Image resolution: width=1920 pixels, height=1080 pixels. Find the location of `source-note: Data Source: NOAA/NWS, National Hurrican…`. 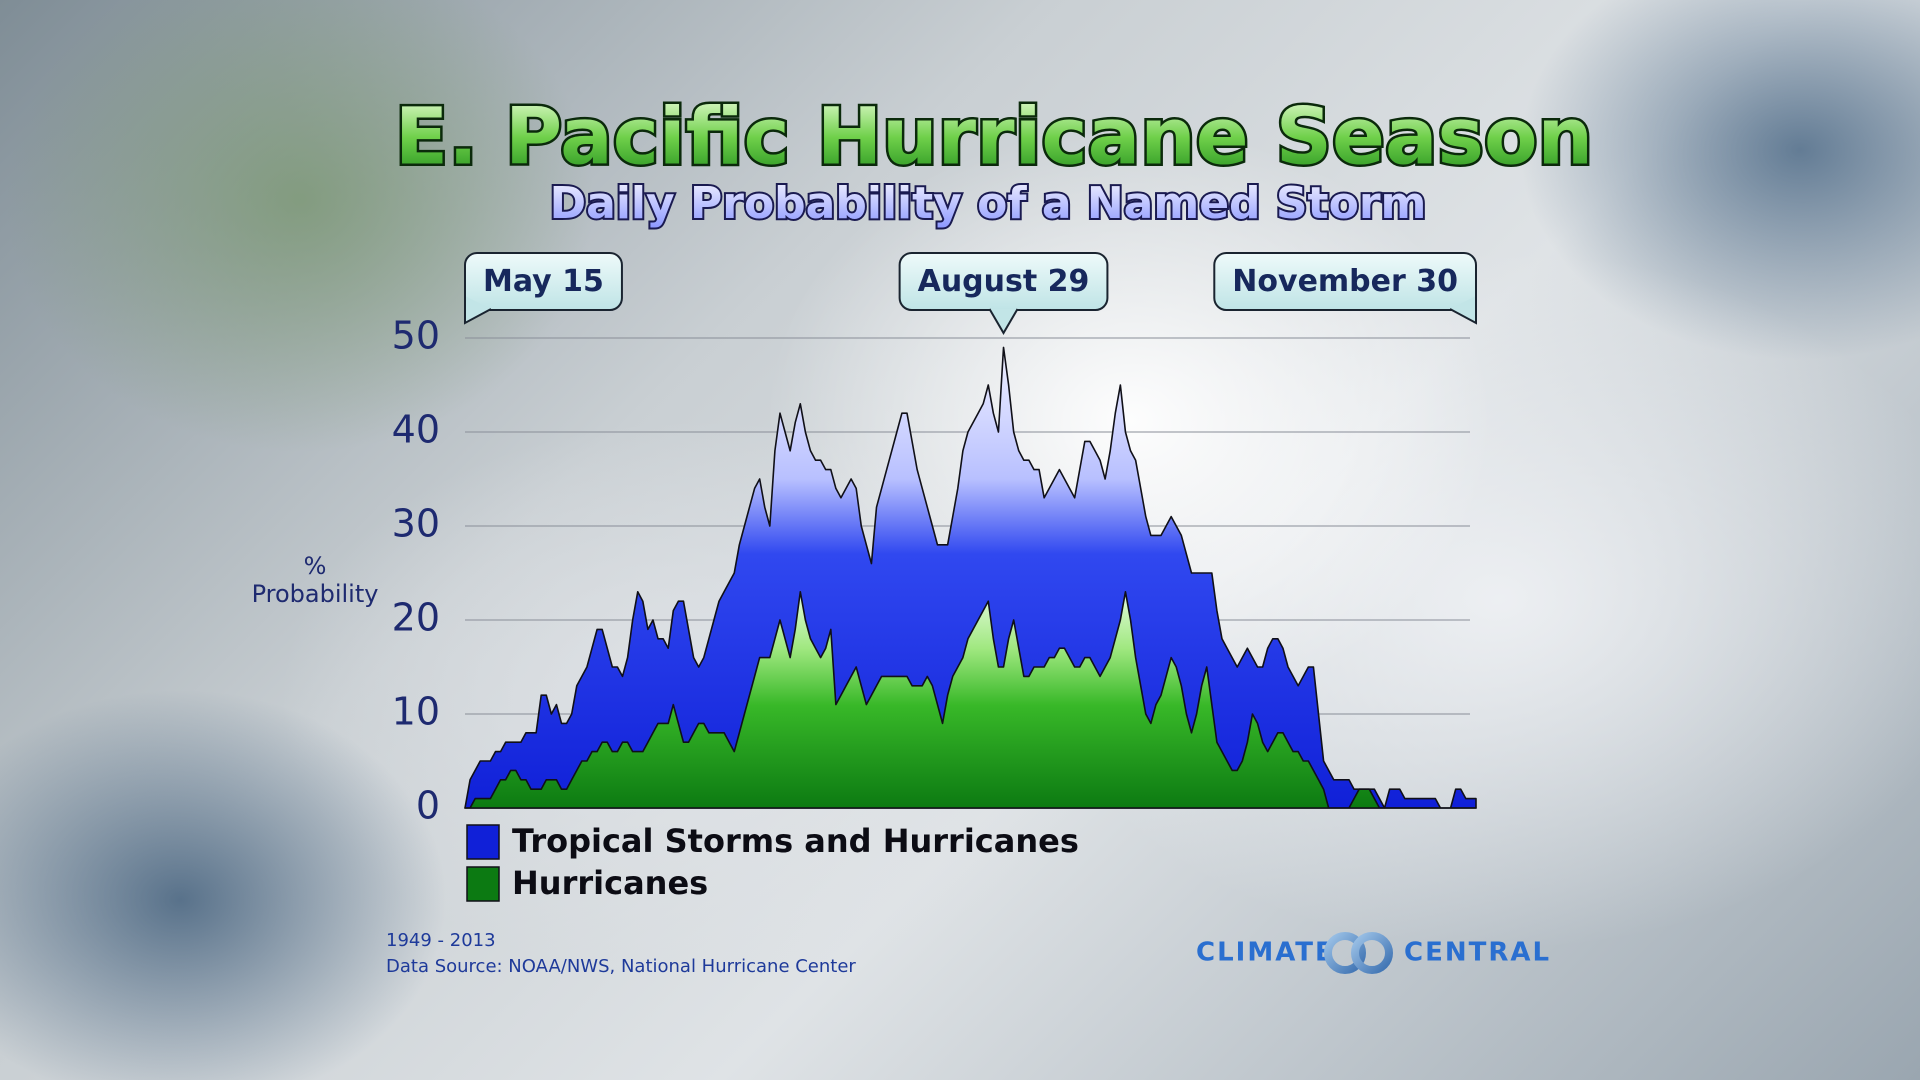

source-note: Data Source: NOAA/NWS, National Hurrican… is located at coordinates (621, 966).